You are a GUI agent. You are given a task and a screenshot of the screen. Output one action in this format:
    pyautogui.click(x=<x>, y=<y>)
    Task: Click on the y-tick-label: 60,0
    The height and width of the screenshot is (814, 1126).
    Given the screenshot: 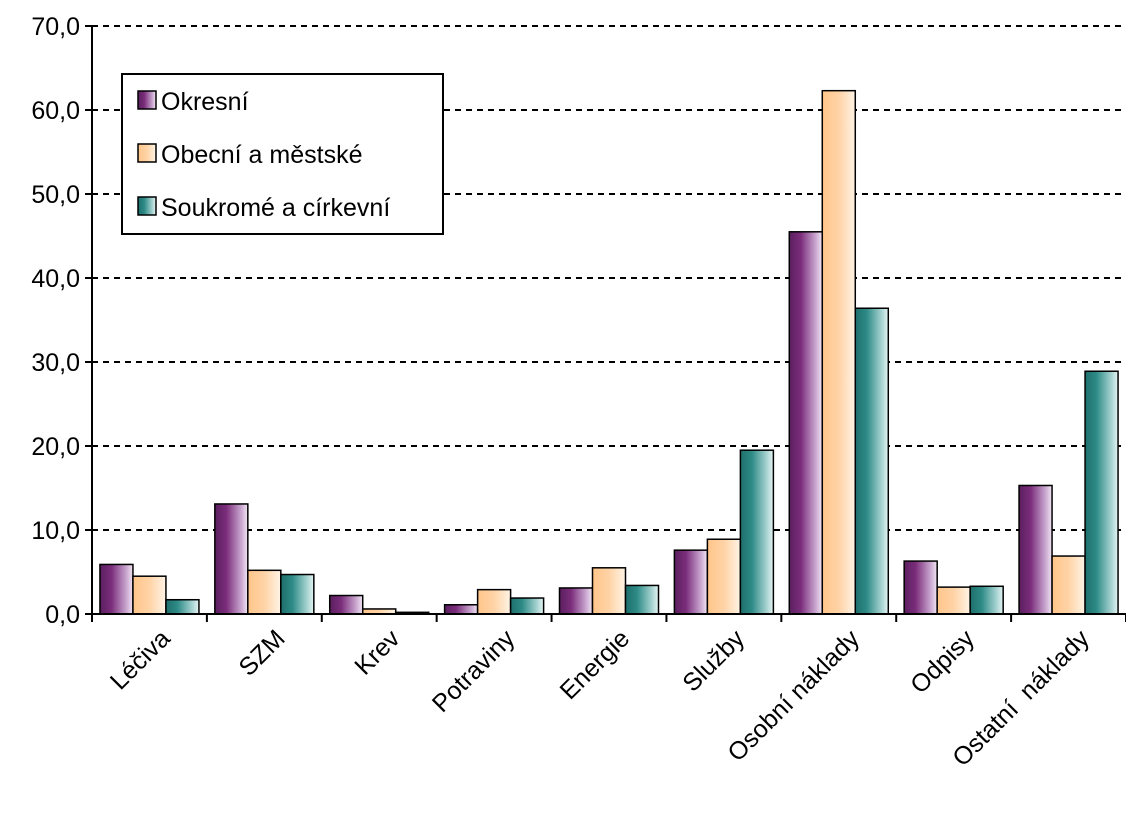 What is the action you would take?
    pyautogui.click(x=55, y=111)
    